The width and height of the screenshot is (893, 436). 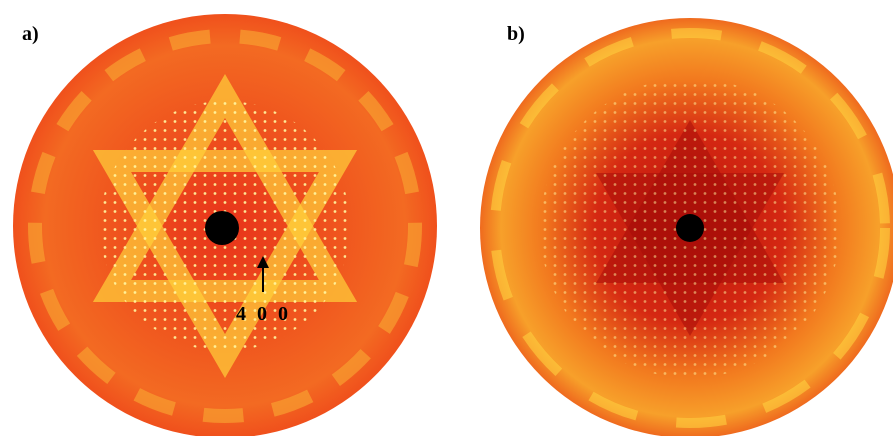 What do you see at coordinates (263, 314) in the screenshot?
I see `reflection-label: 4 0 0` at bounding box center [263, 314].